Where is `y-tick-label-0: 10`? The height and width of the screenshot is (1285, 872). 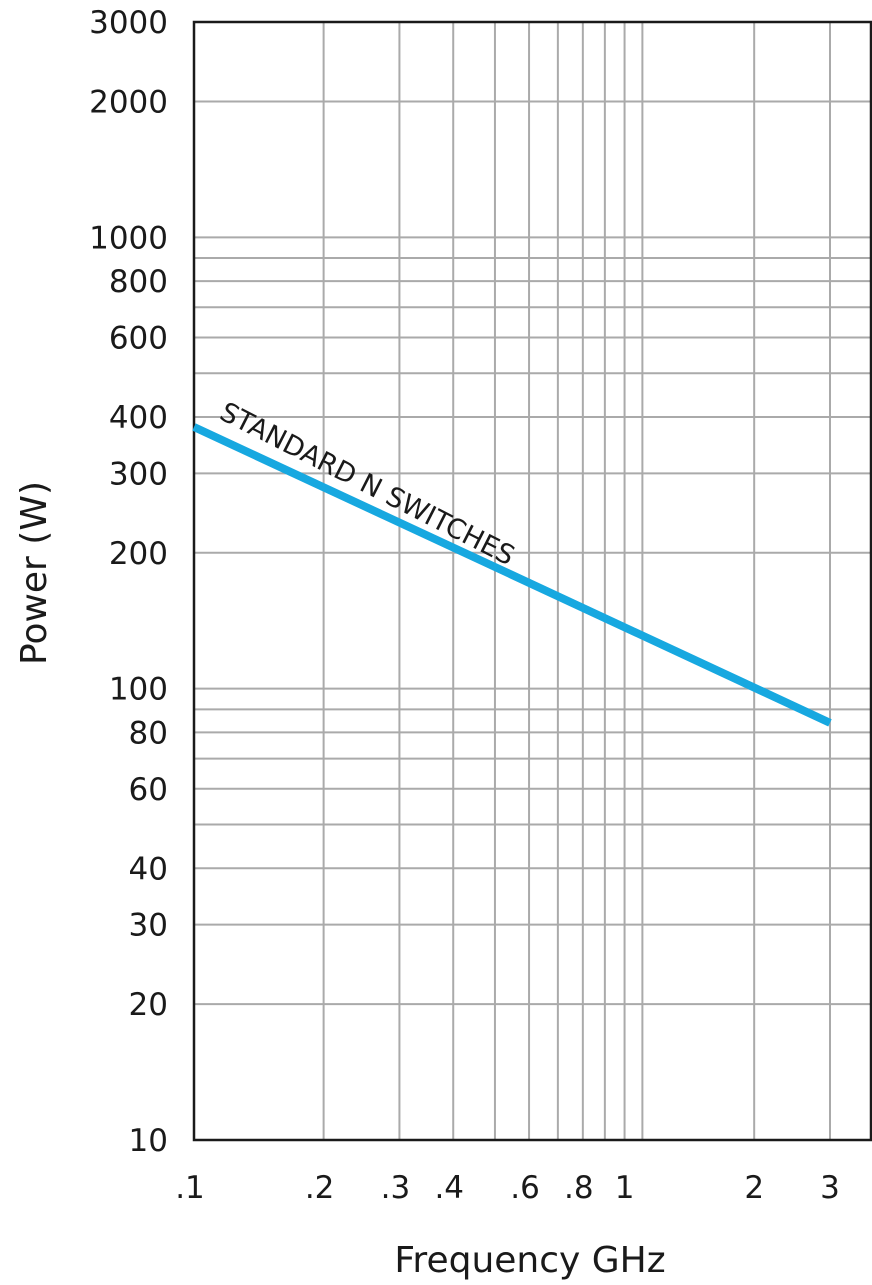
y-tick-label-0: 10 is located at coordinates (148, 1141).